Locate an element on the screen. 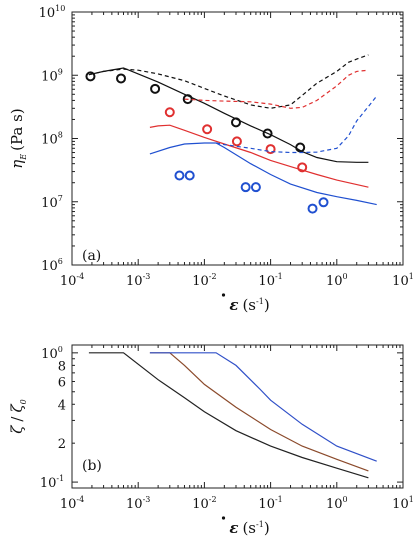  y-tick-label: 10¹⁰ is located at coordinates (52, 12).